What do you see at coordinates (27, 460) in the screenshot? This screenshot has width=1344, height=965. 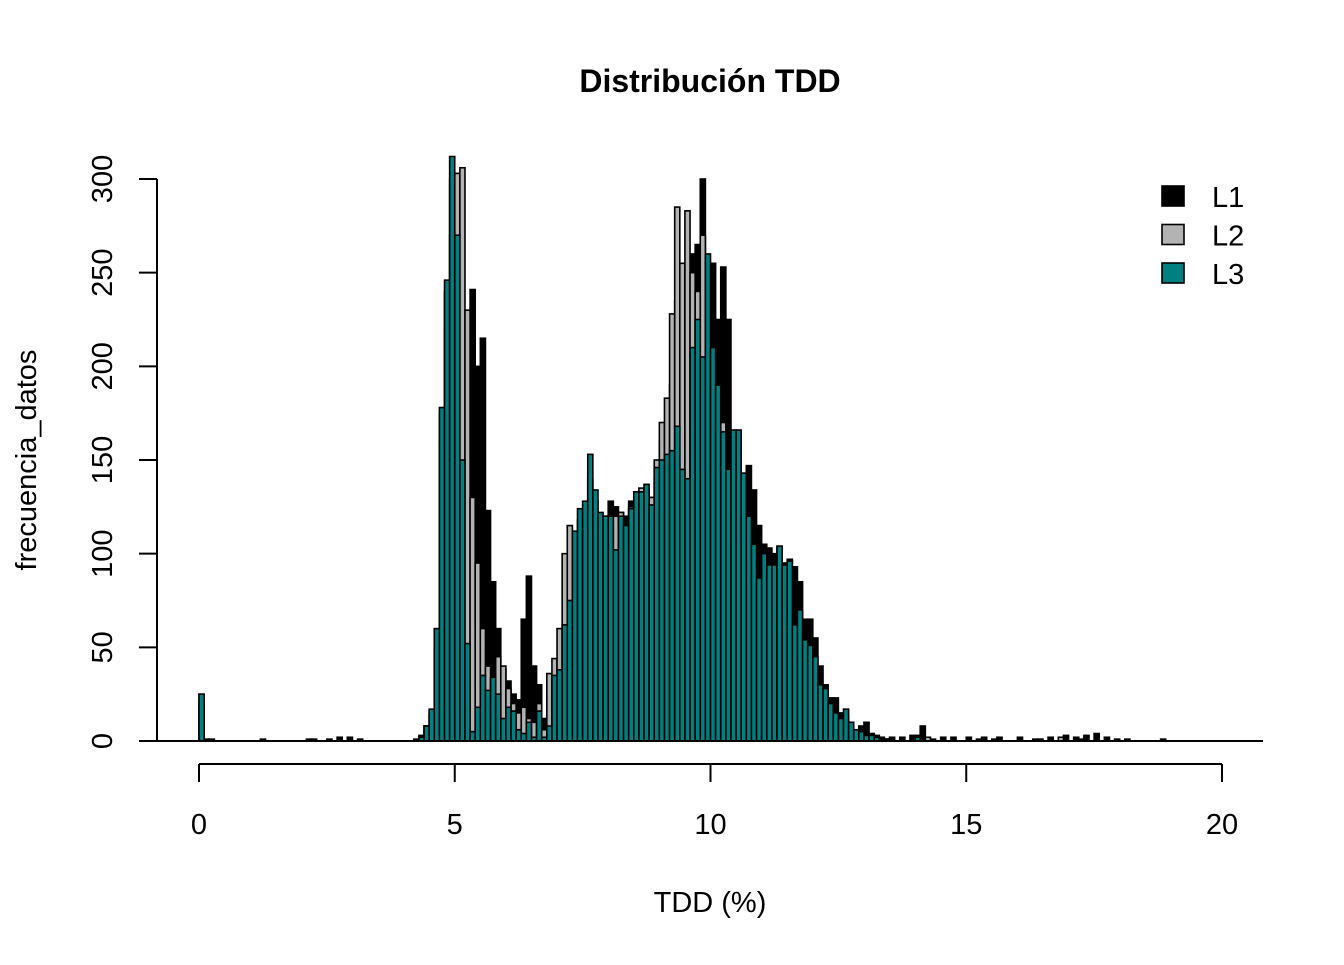 I see `y-axis-label: frecuencia_datos` at bounding box center [27, 460].